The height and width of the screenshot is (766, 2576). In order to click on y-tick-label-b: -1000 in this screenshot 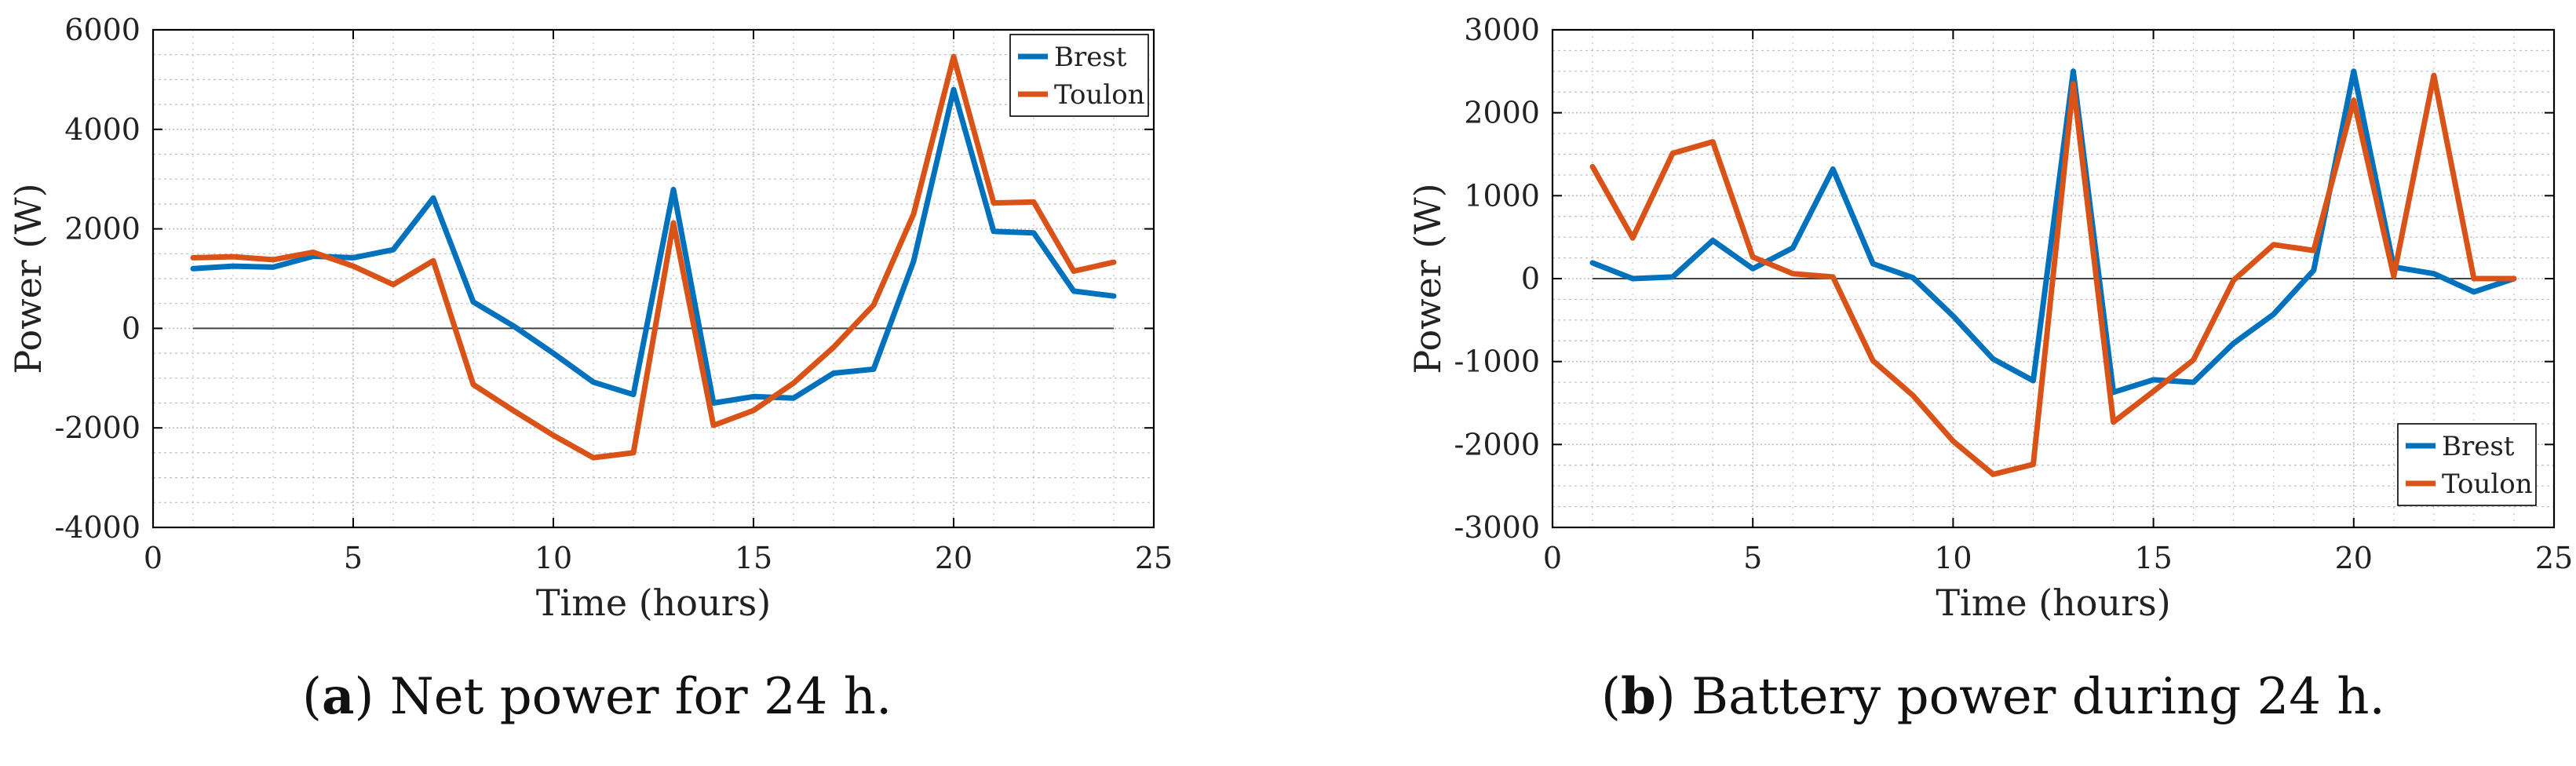, I will do `click(1497, 362)`.